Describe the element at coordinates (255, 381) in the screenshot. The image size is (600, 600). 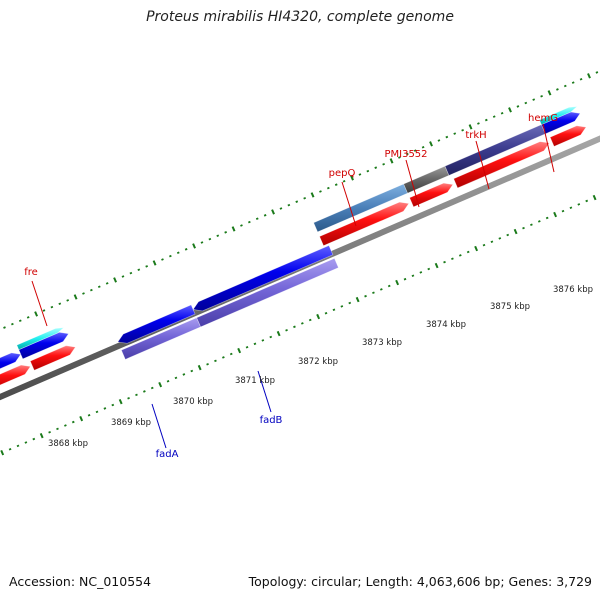
I see `kbp-label: 3871 kbp` at that location.